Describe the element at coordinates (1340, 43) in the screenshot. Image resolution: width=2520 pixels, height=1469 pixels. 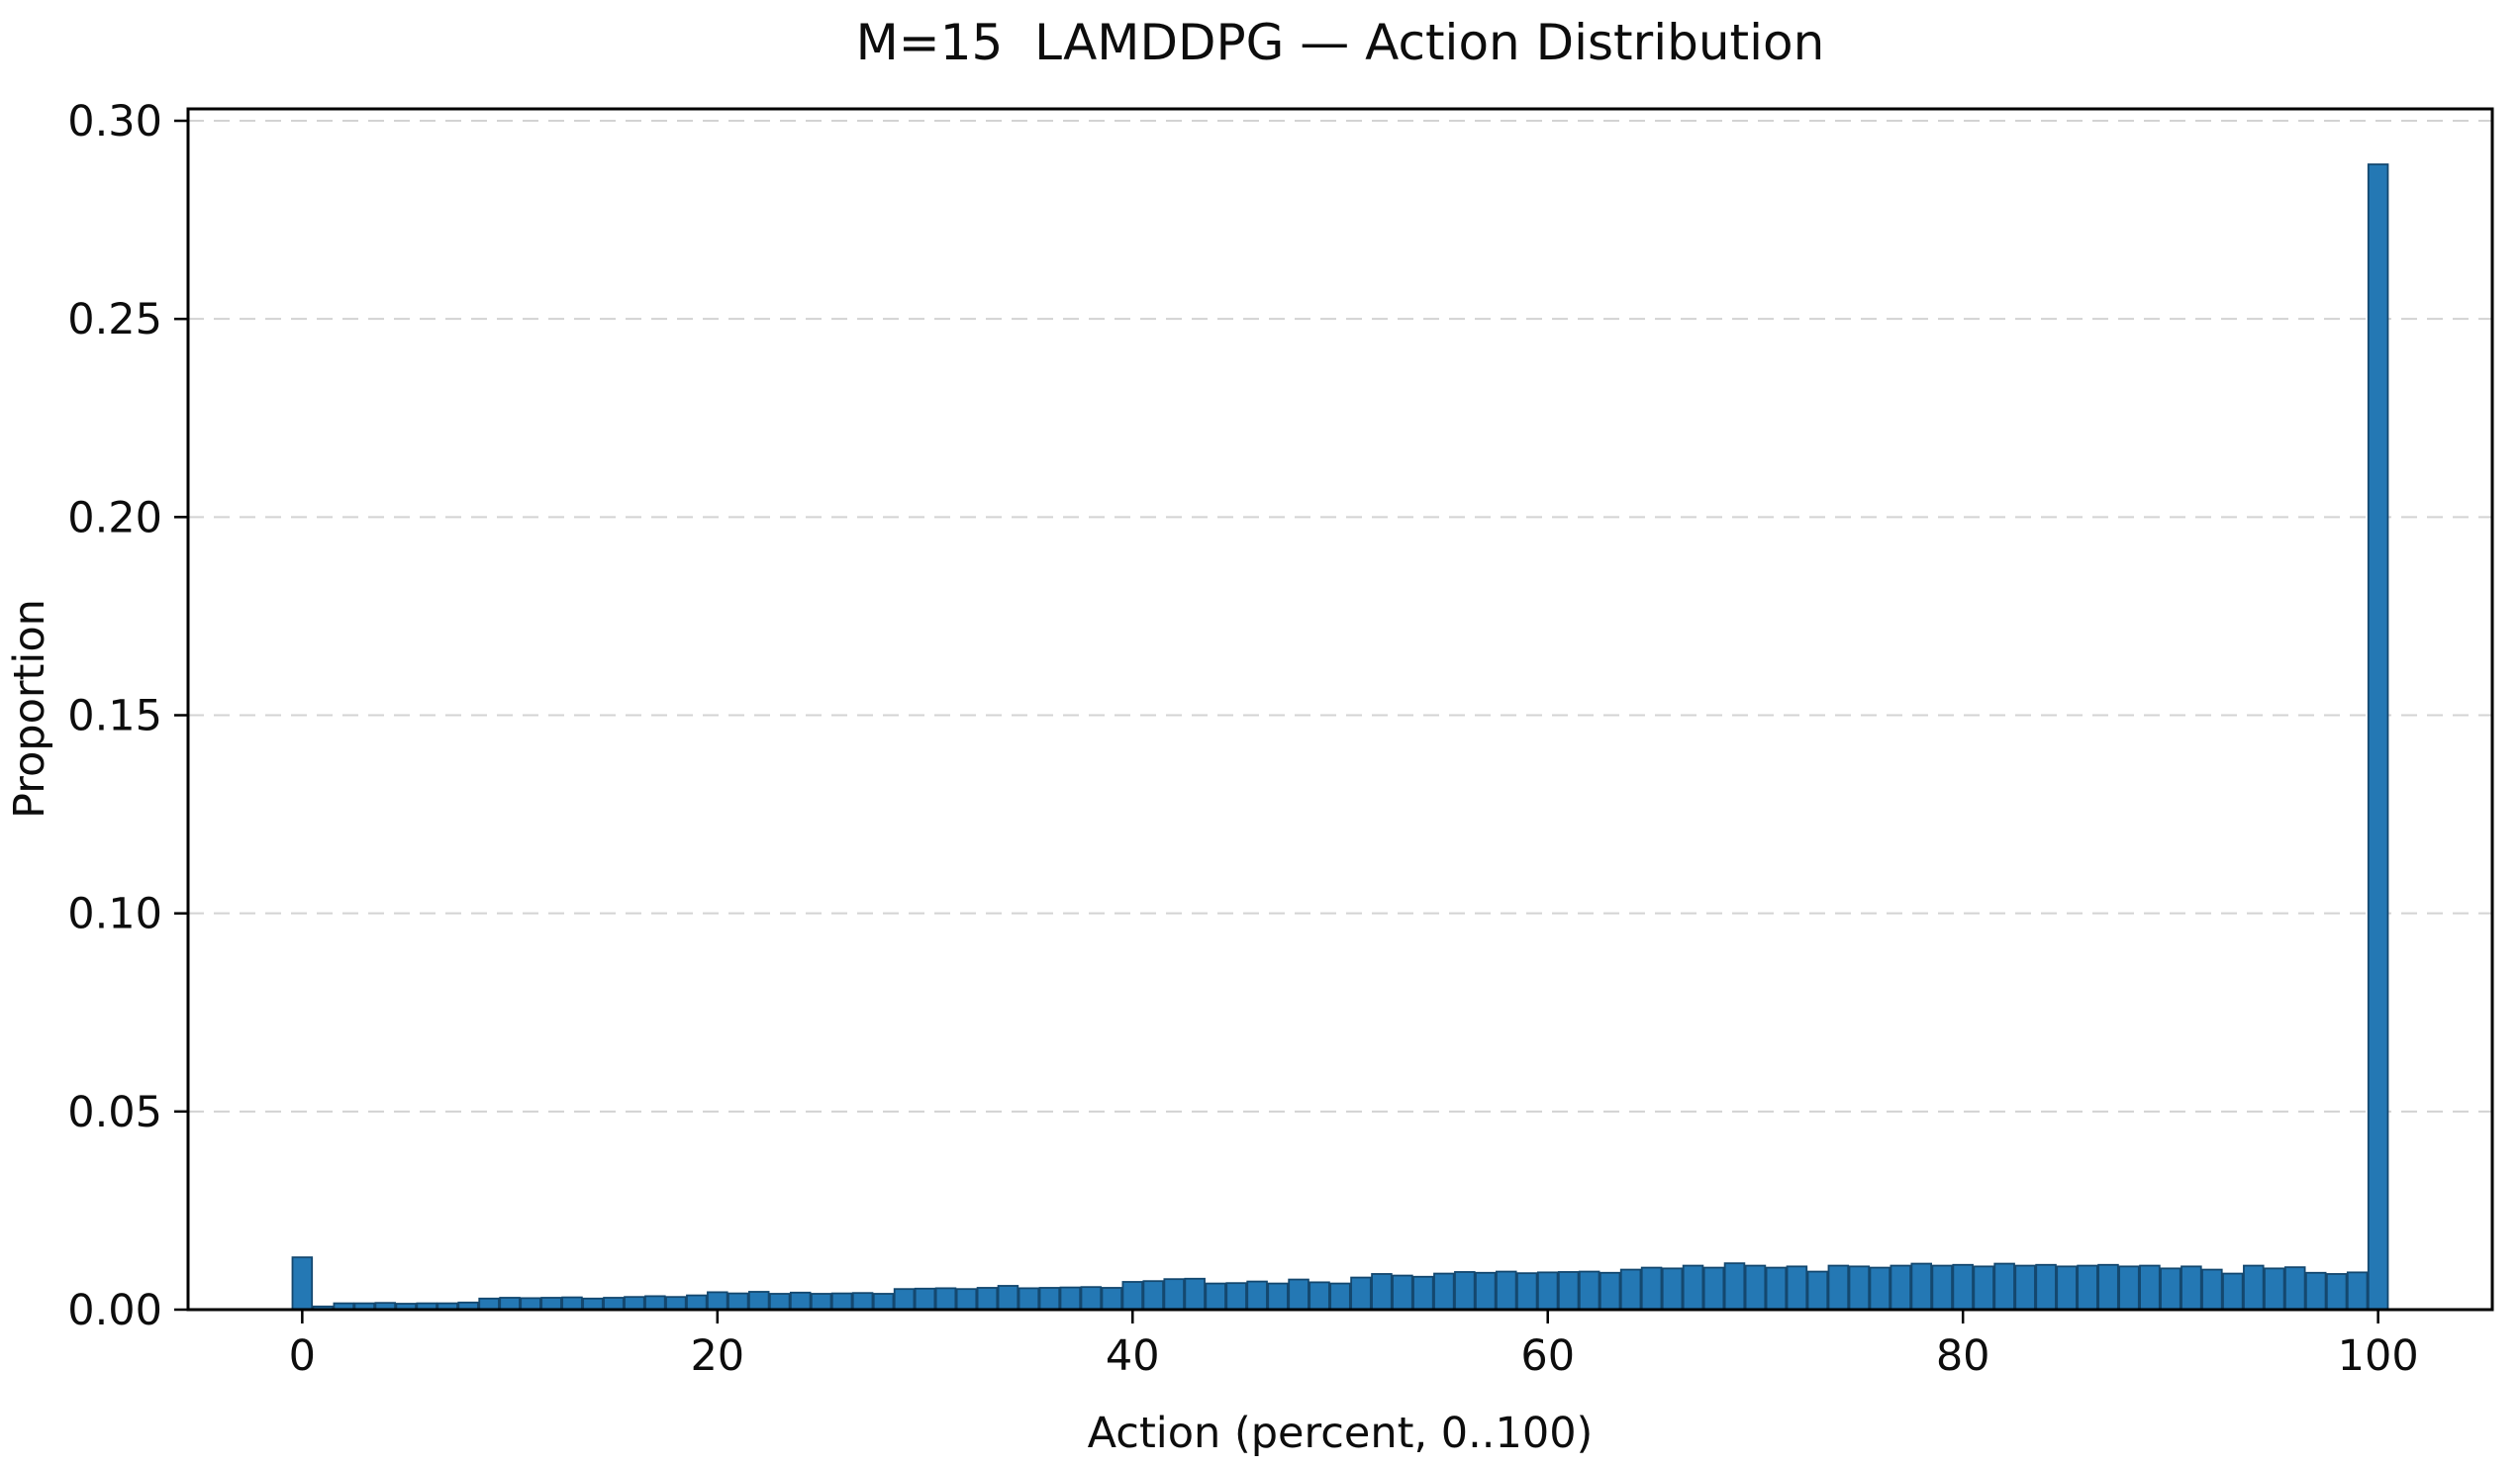
I see `chart-title: M=15 LAMDDPG — Action Distribution` at that location.